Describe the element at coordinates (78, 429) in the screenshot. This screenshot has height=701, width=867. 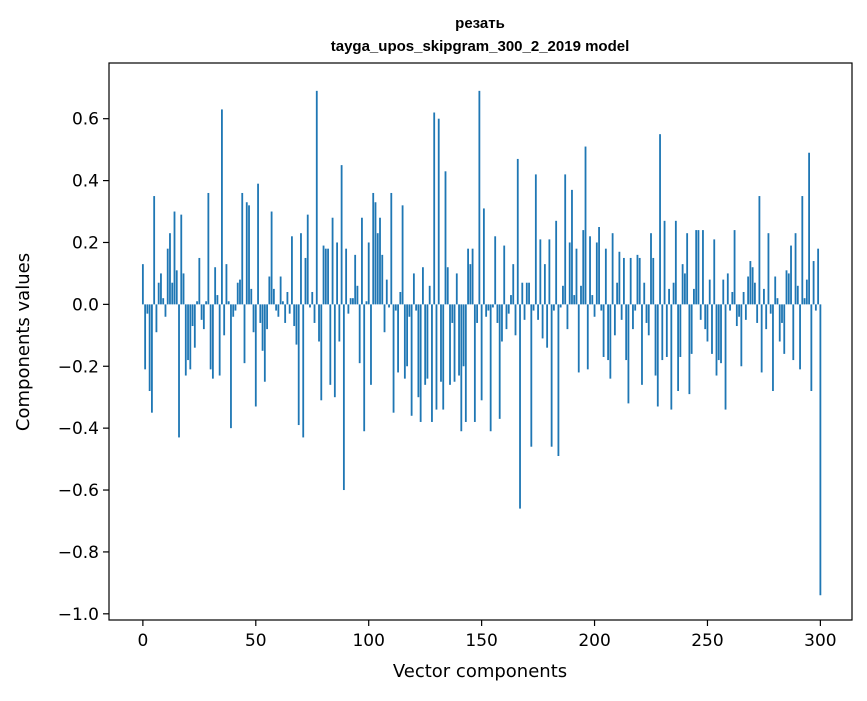
I see `y-tick-label: −0.4` at that location.